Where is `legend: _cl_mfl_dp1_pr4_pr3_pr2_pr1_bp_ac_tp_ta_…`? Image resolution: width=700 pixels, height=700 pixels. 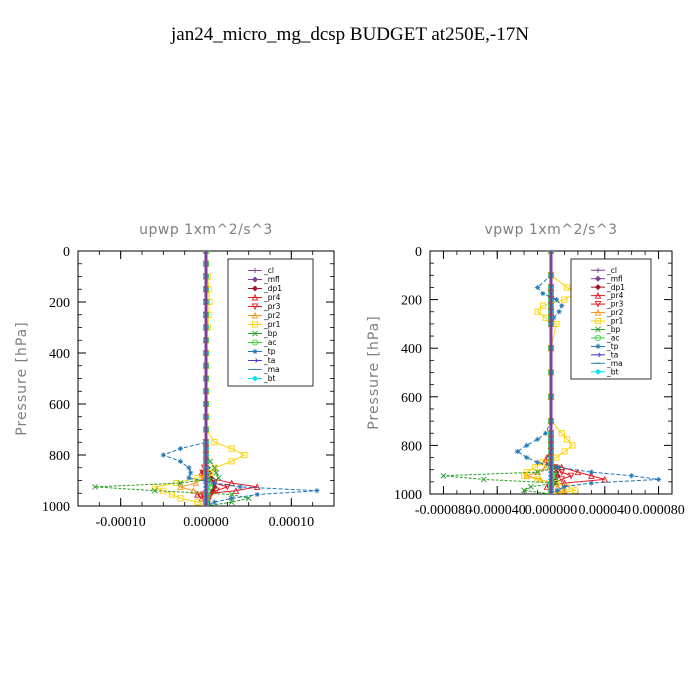 legend: _cl_mfl_dp1_pr4_pr3_pr2_pr1_bp_ac_tp_ta_… is located at coordinates (611, 319).